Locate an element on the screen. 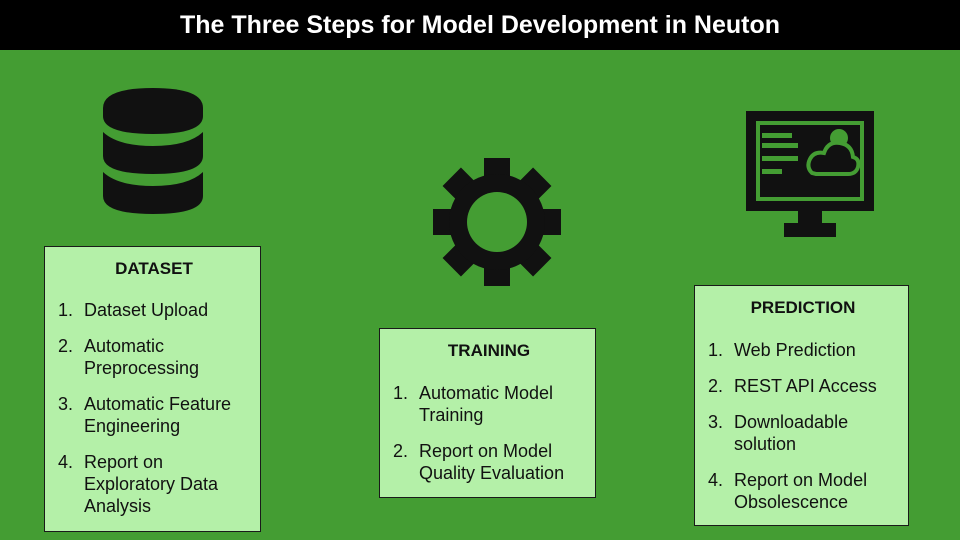 The image size is (960, 540). dataset-heading: DATASET is located at coordinates (154, 268).